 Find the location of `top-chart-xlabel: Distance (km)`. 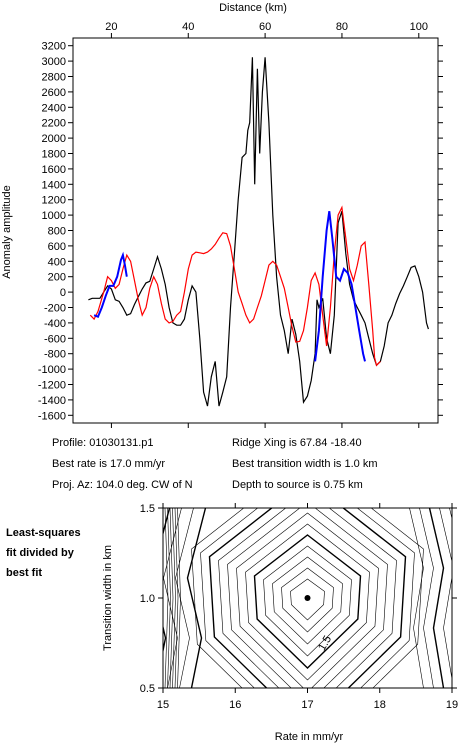

top-chart-xlabel: Distance (km) is located at coordinates (253, 8).